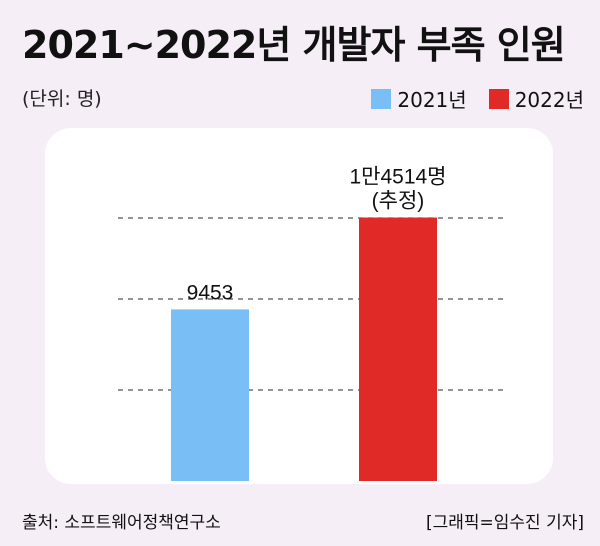 The image size is (600, 546). What do you see at coordinates (294, 45) in the screenshot?
I see `chart-title: 2021~2022년 개발자 부족 인원` at bounding box center [294, 45].